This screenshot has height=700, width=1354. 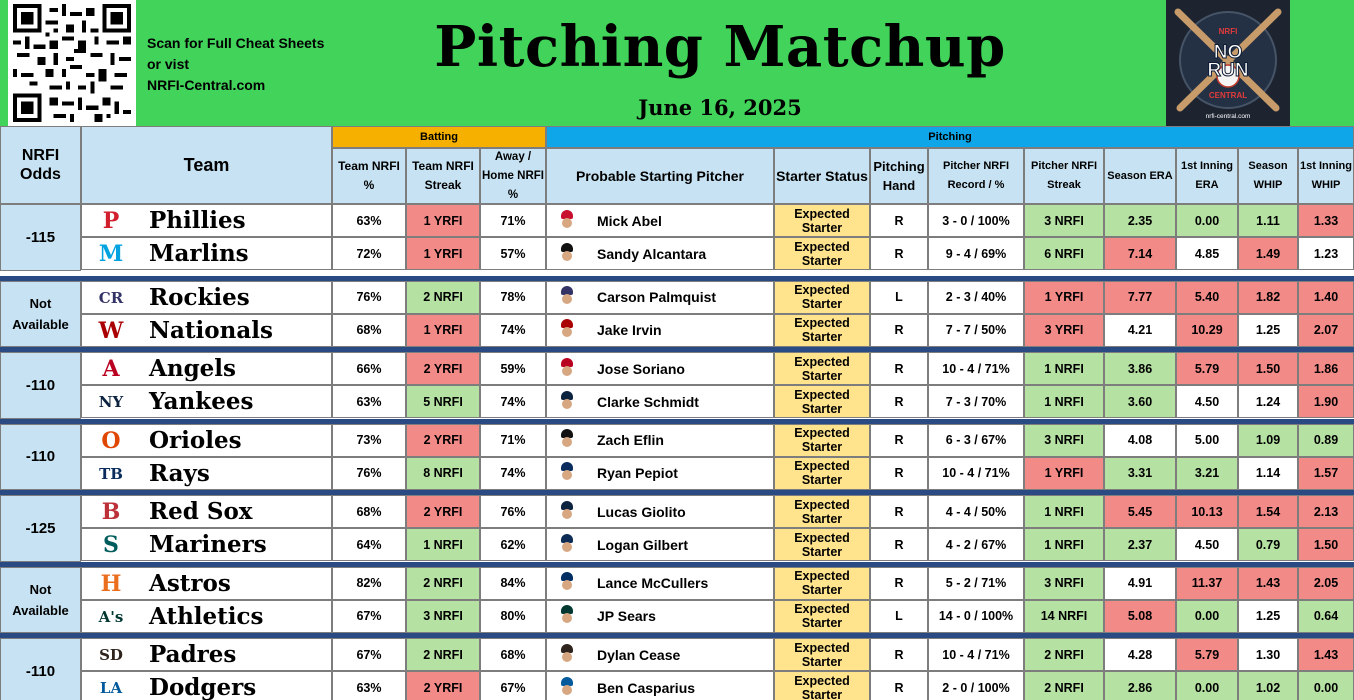 What do you see at coordinates (369, 440) in the screenshot?
I see `team-nrfi-pct: 73%` at bounding box center [369, 440].